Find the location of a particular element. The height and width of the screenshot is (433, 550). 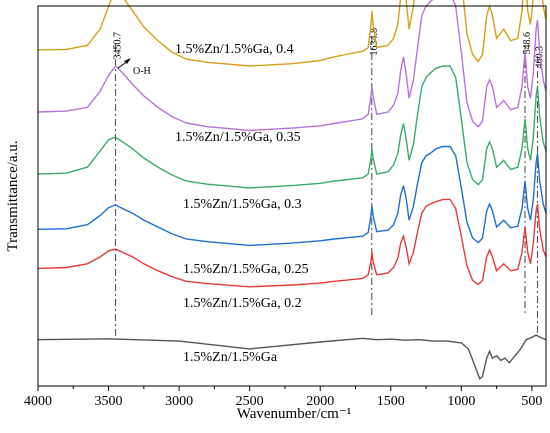

series-label-0: 1.5%Zn/1.5%Ga, 0.4 is located at coordinates (234, 49).